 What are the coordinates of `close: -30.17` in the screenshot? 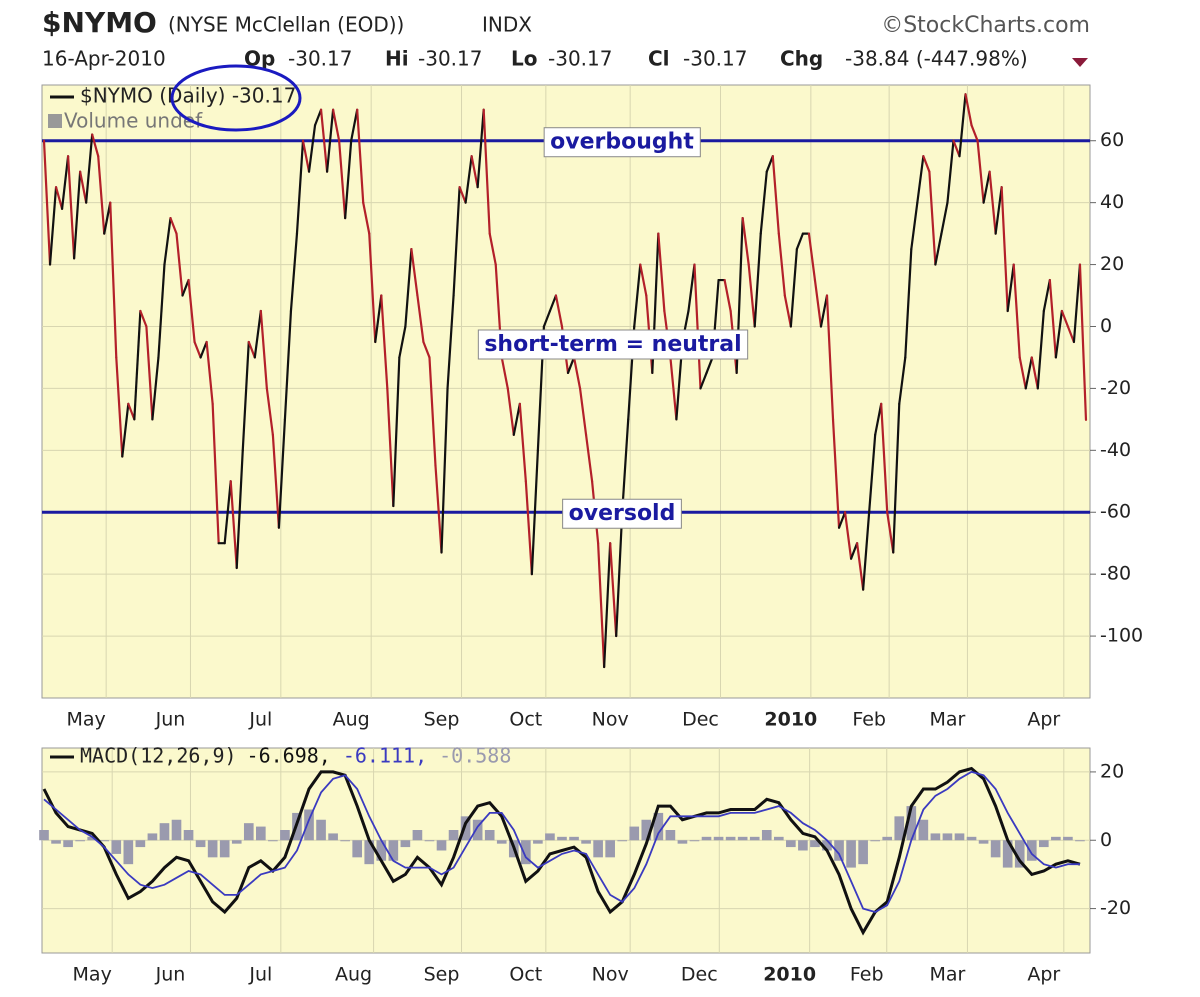 It's located at (715, 59).